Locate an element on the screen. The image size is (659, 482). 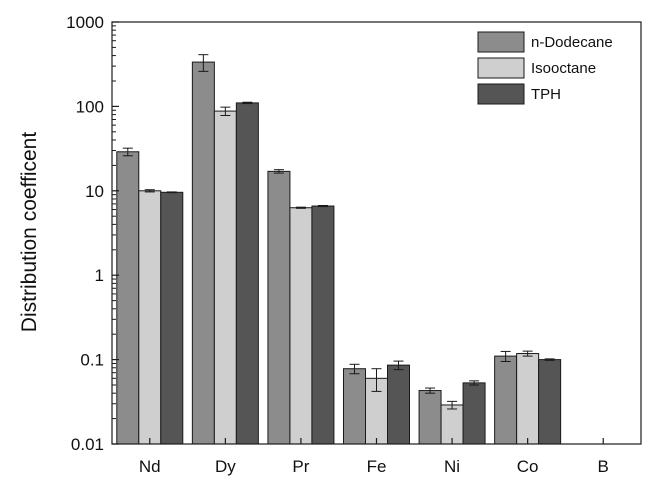
x-tick-label: Nd is located at coordinates (150, 466).